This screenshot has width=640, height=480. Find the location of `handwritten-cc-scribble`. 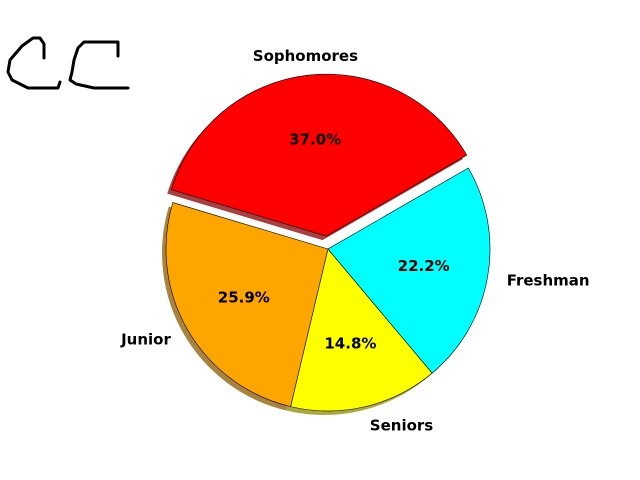

handwritten-cc-scribble is located at coordinates (68, 63).